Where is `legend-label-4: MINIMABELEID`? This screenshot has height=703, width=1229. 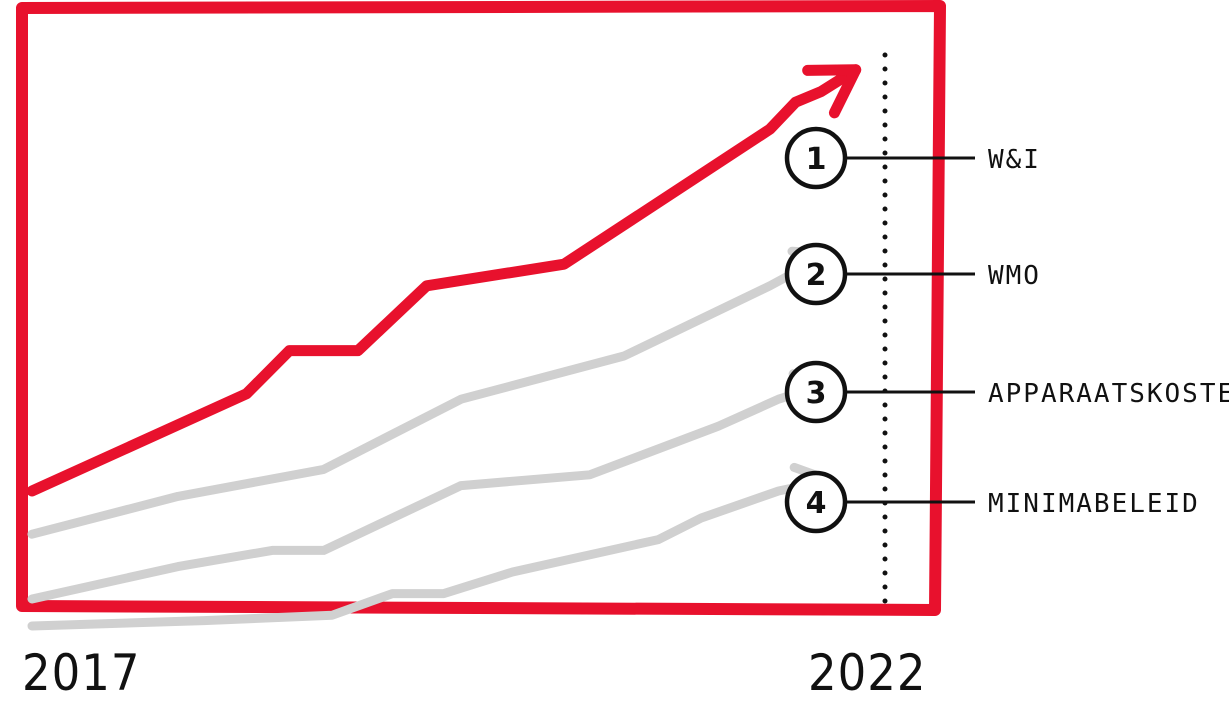
legend-label-4: MINIMABELEID is located at coordinates (1094, 504).